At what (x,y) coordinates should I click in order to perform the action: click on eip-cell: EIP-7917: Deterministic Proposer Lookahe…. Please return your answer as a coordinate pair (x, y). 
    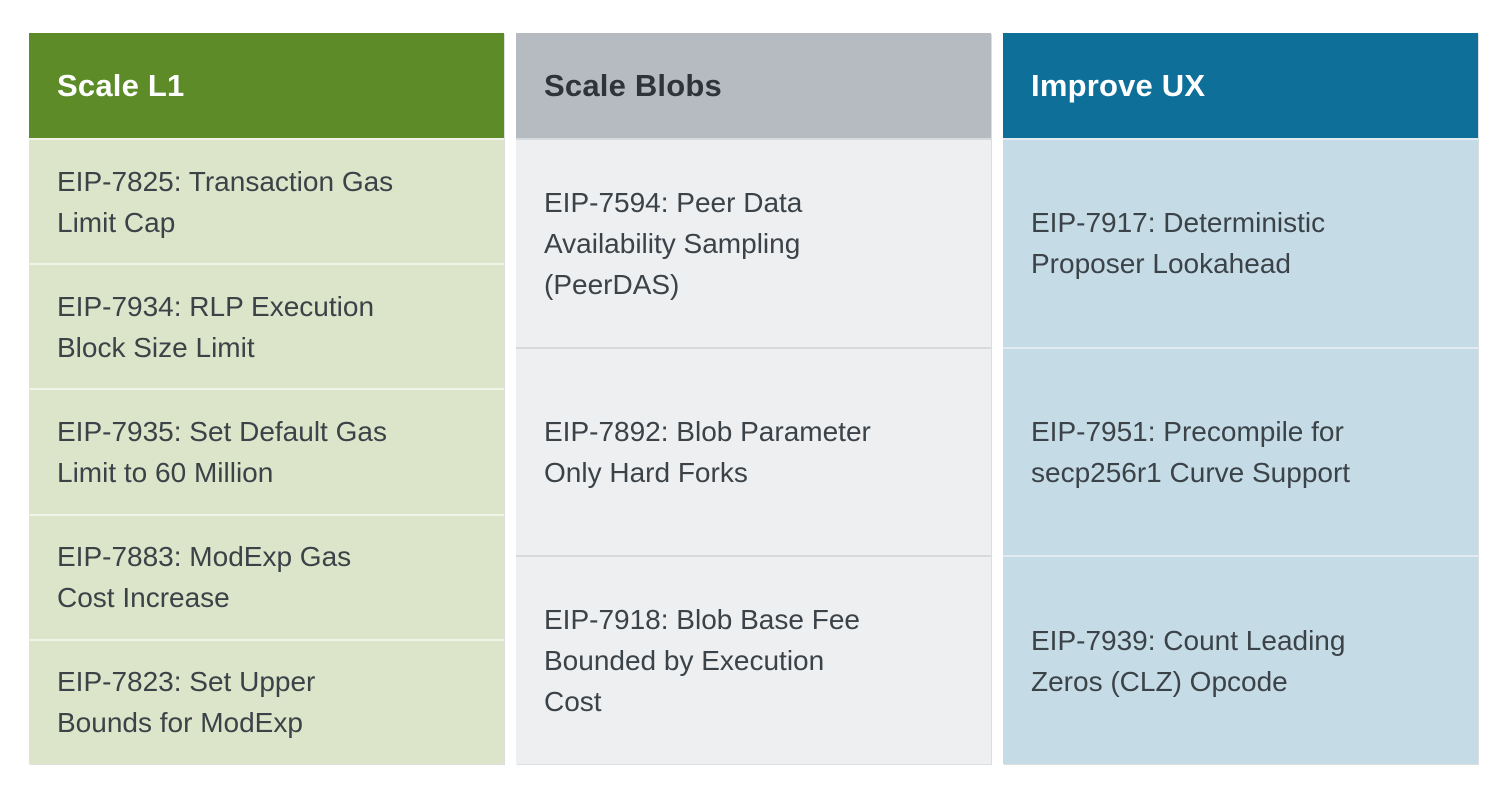
    Looking at the image, I should click on (1240, 242).